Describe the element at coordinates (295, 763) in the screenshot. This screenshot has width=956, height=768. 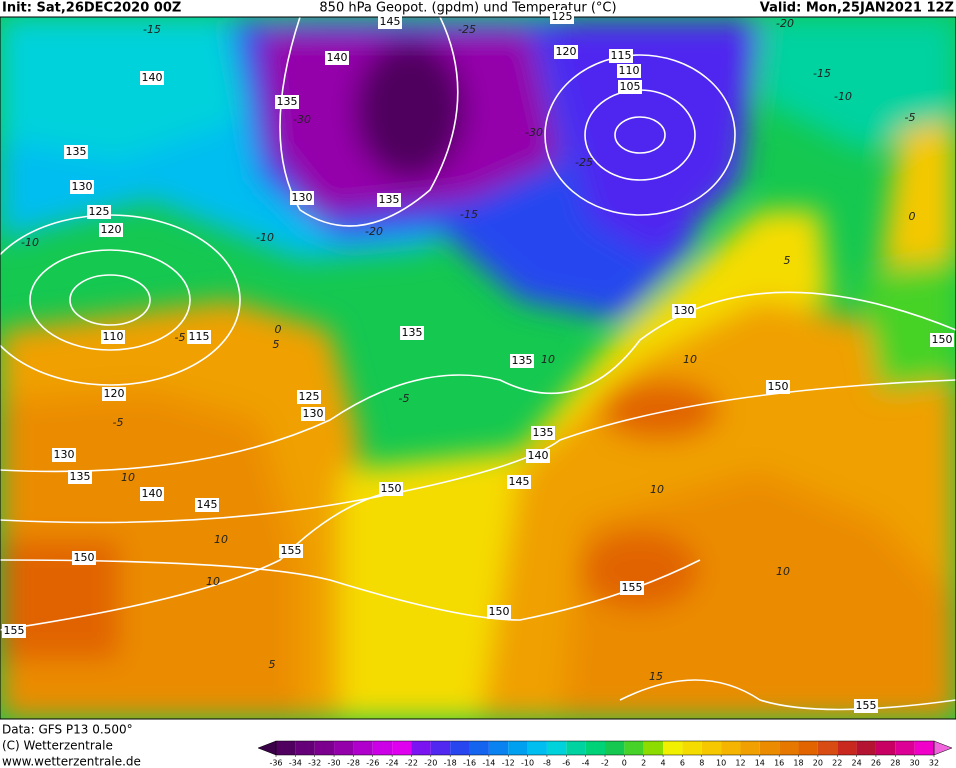
I see `colorbar-label: -34` at that location.